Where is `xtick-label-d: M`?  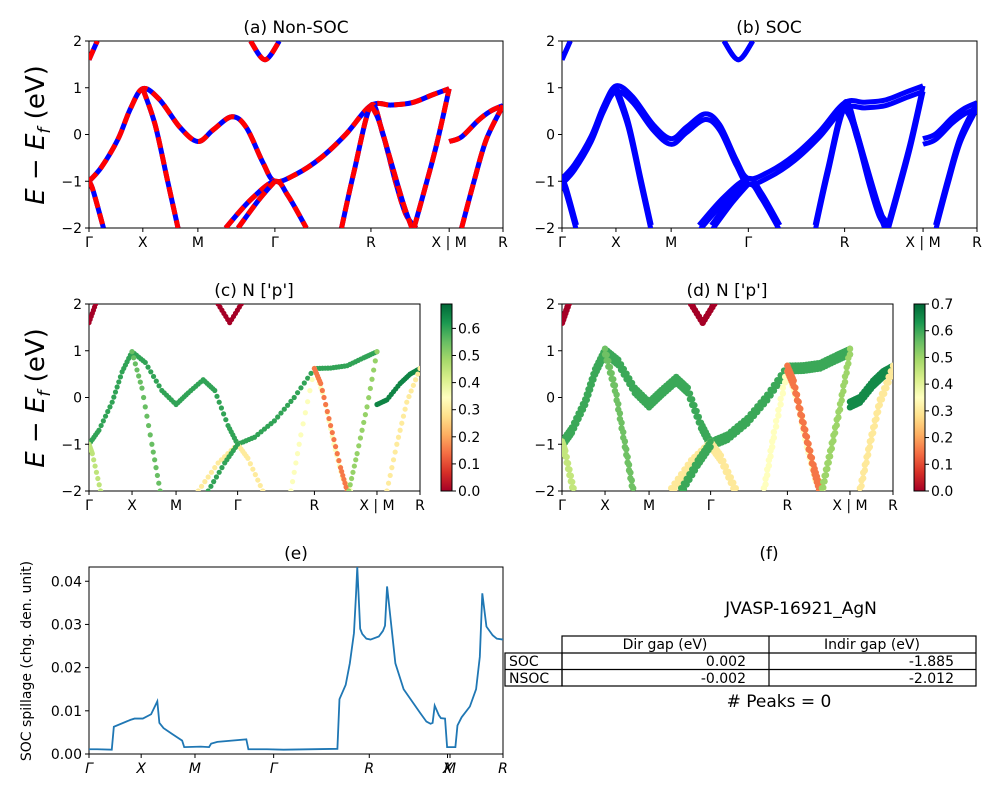
xtick-label-d: M is located at coordinates (649, 506).